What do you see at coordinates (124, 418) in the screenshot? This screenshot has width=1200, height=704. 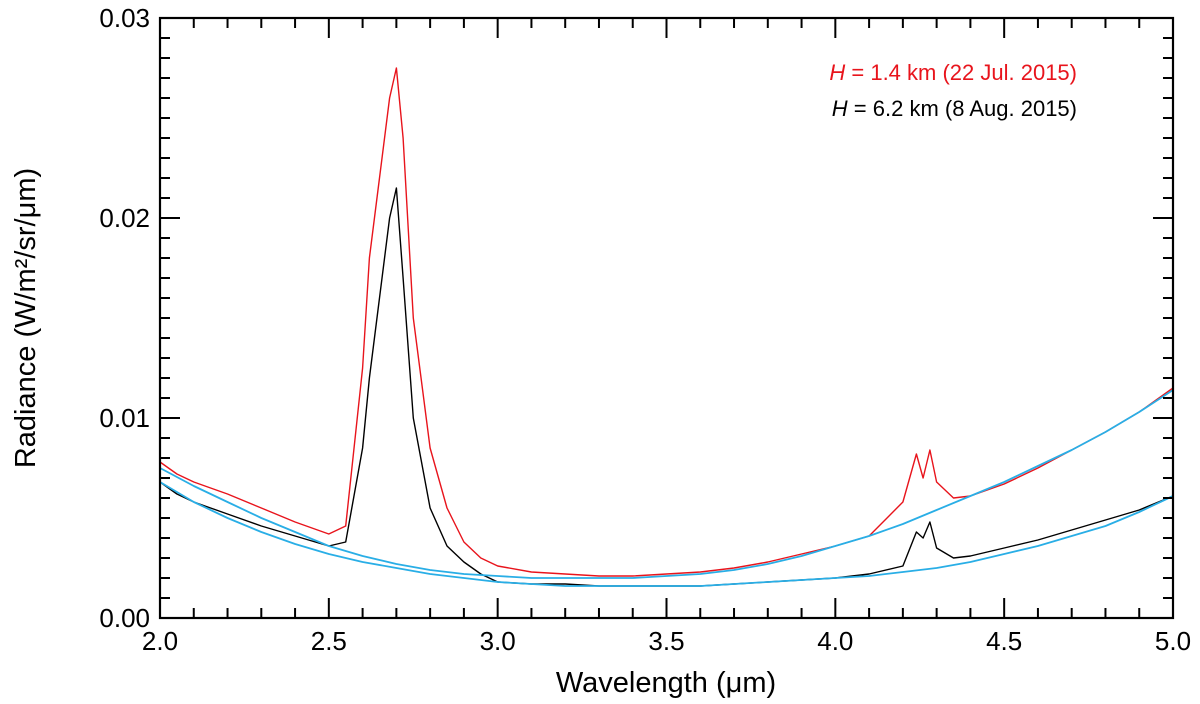 I see `y-tick-label: 0.01` at bounding box center [124, 418].